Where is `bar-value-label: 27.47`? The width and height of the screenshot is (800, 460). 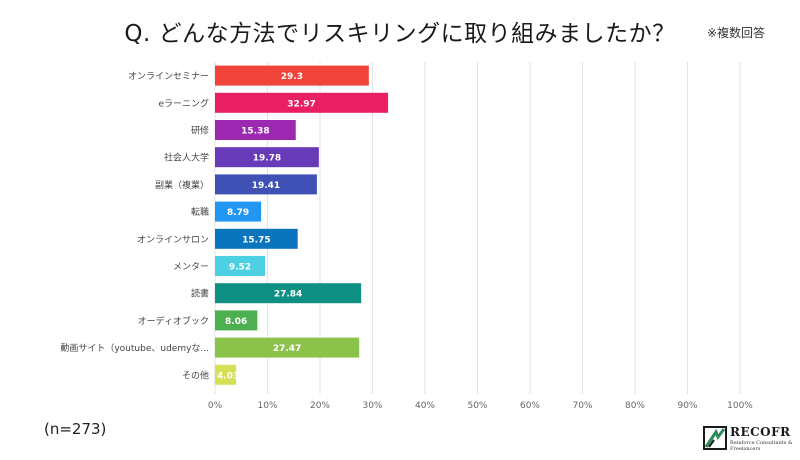
bar-value-label: 27.47 is located at coordinates (287, 349).